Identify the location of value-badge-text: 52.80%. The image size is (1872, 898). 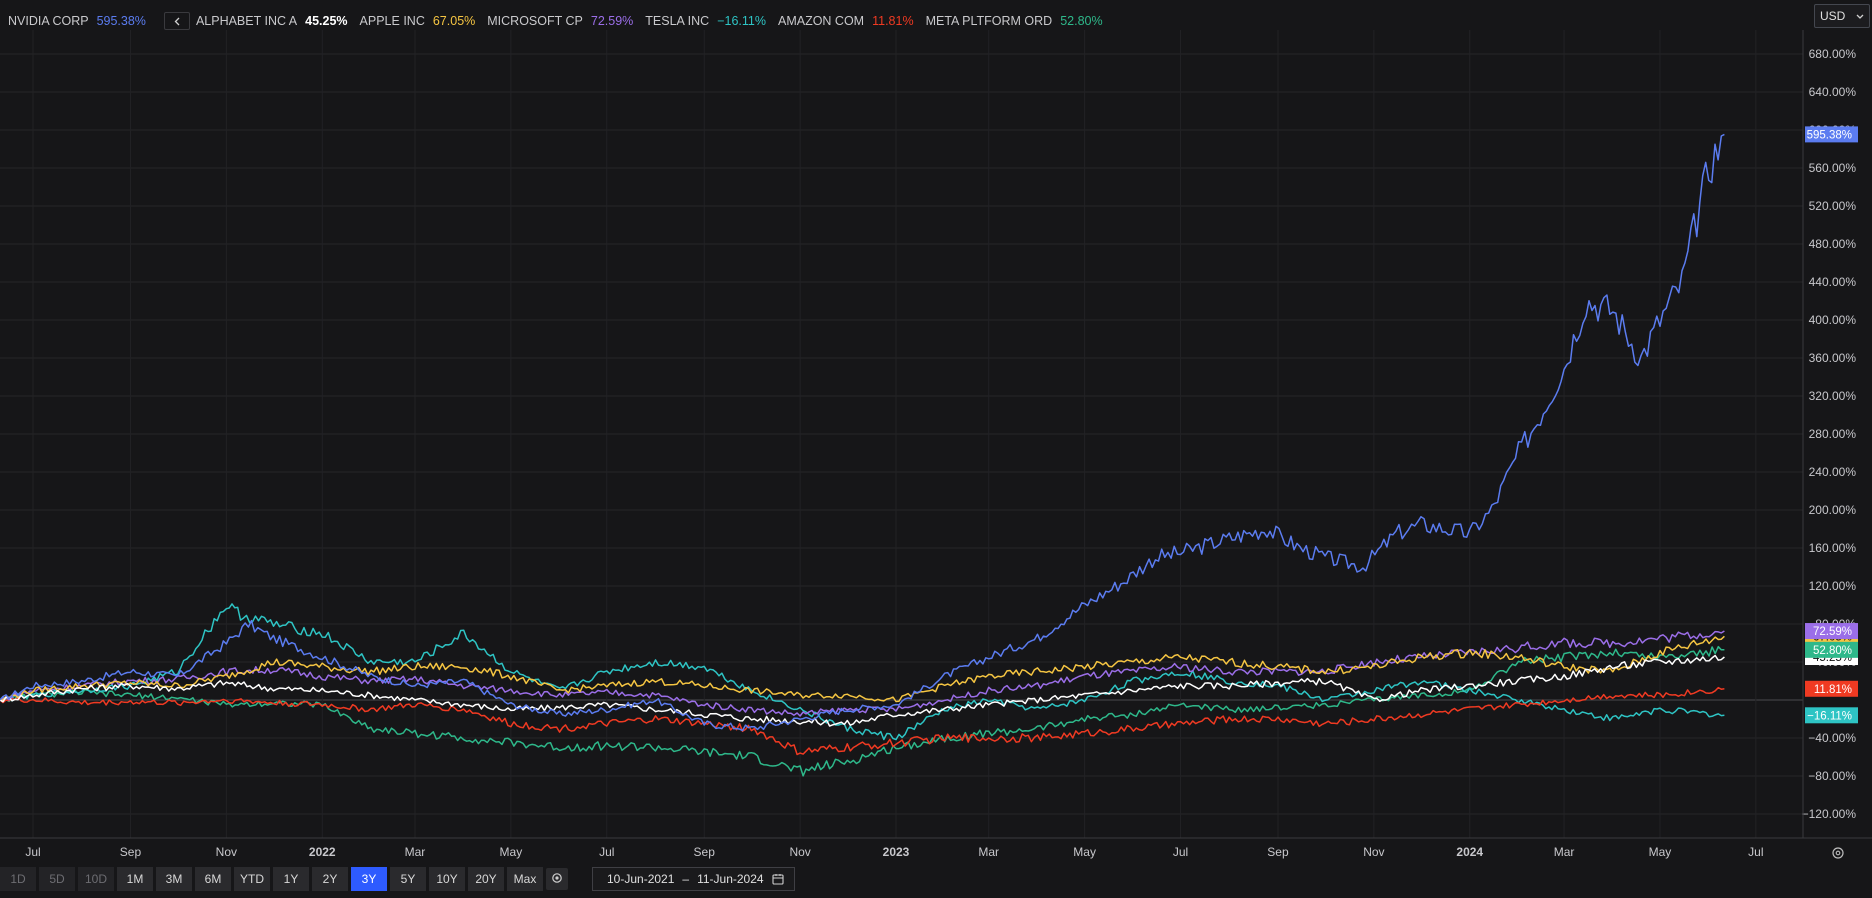
(1832, 651).